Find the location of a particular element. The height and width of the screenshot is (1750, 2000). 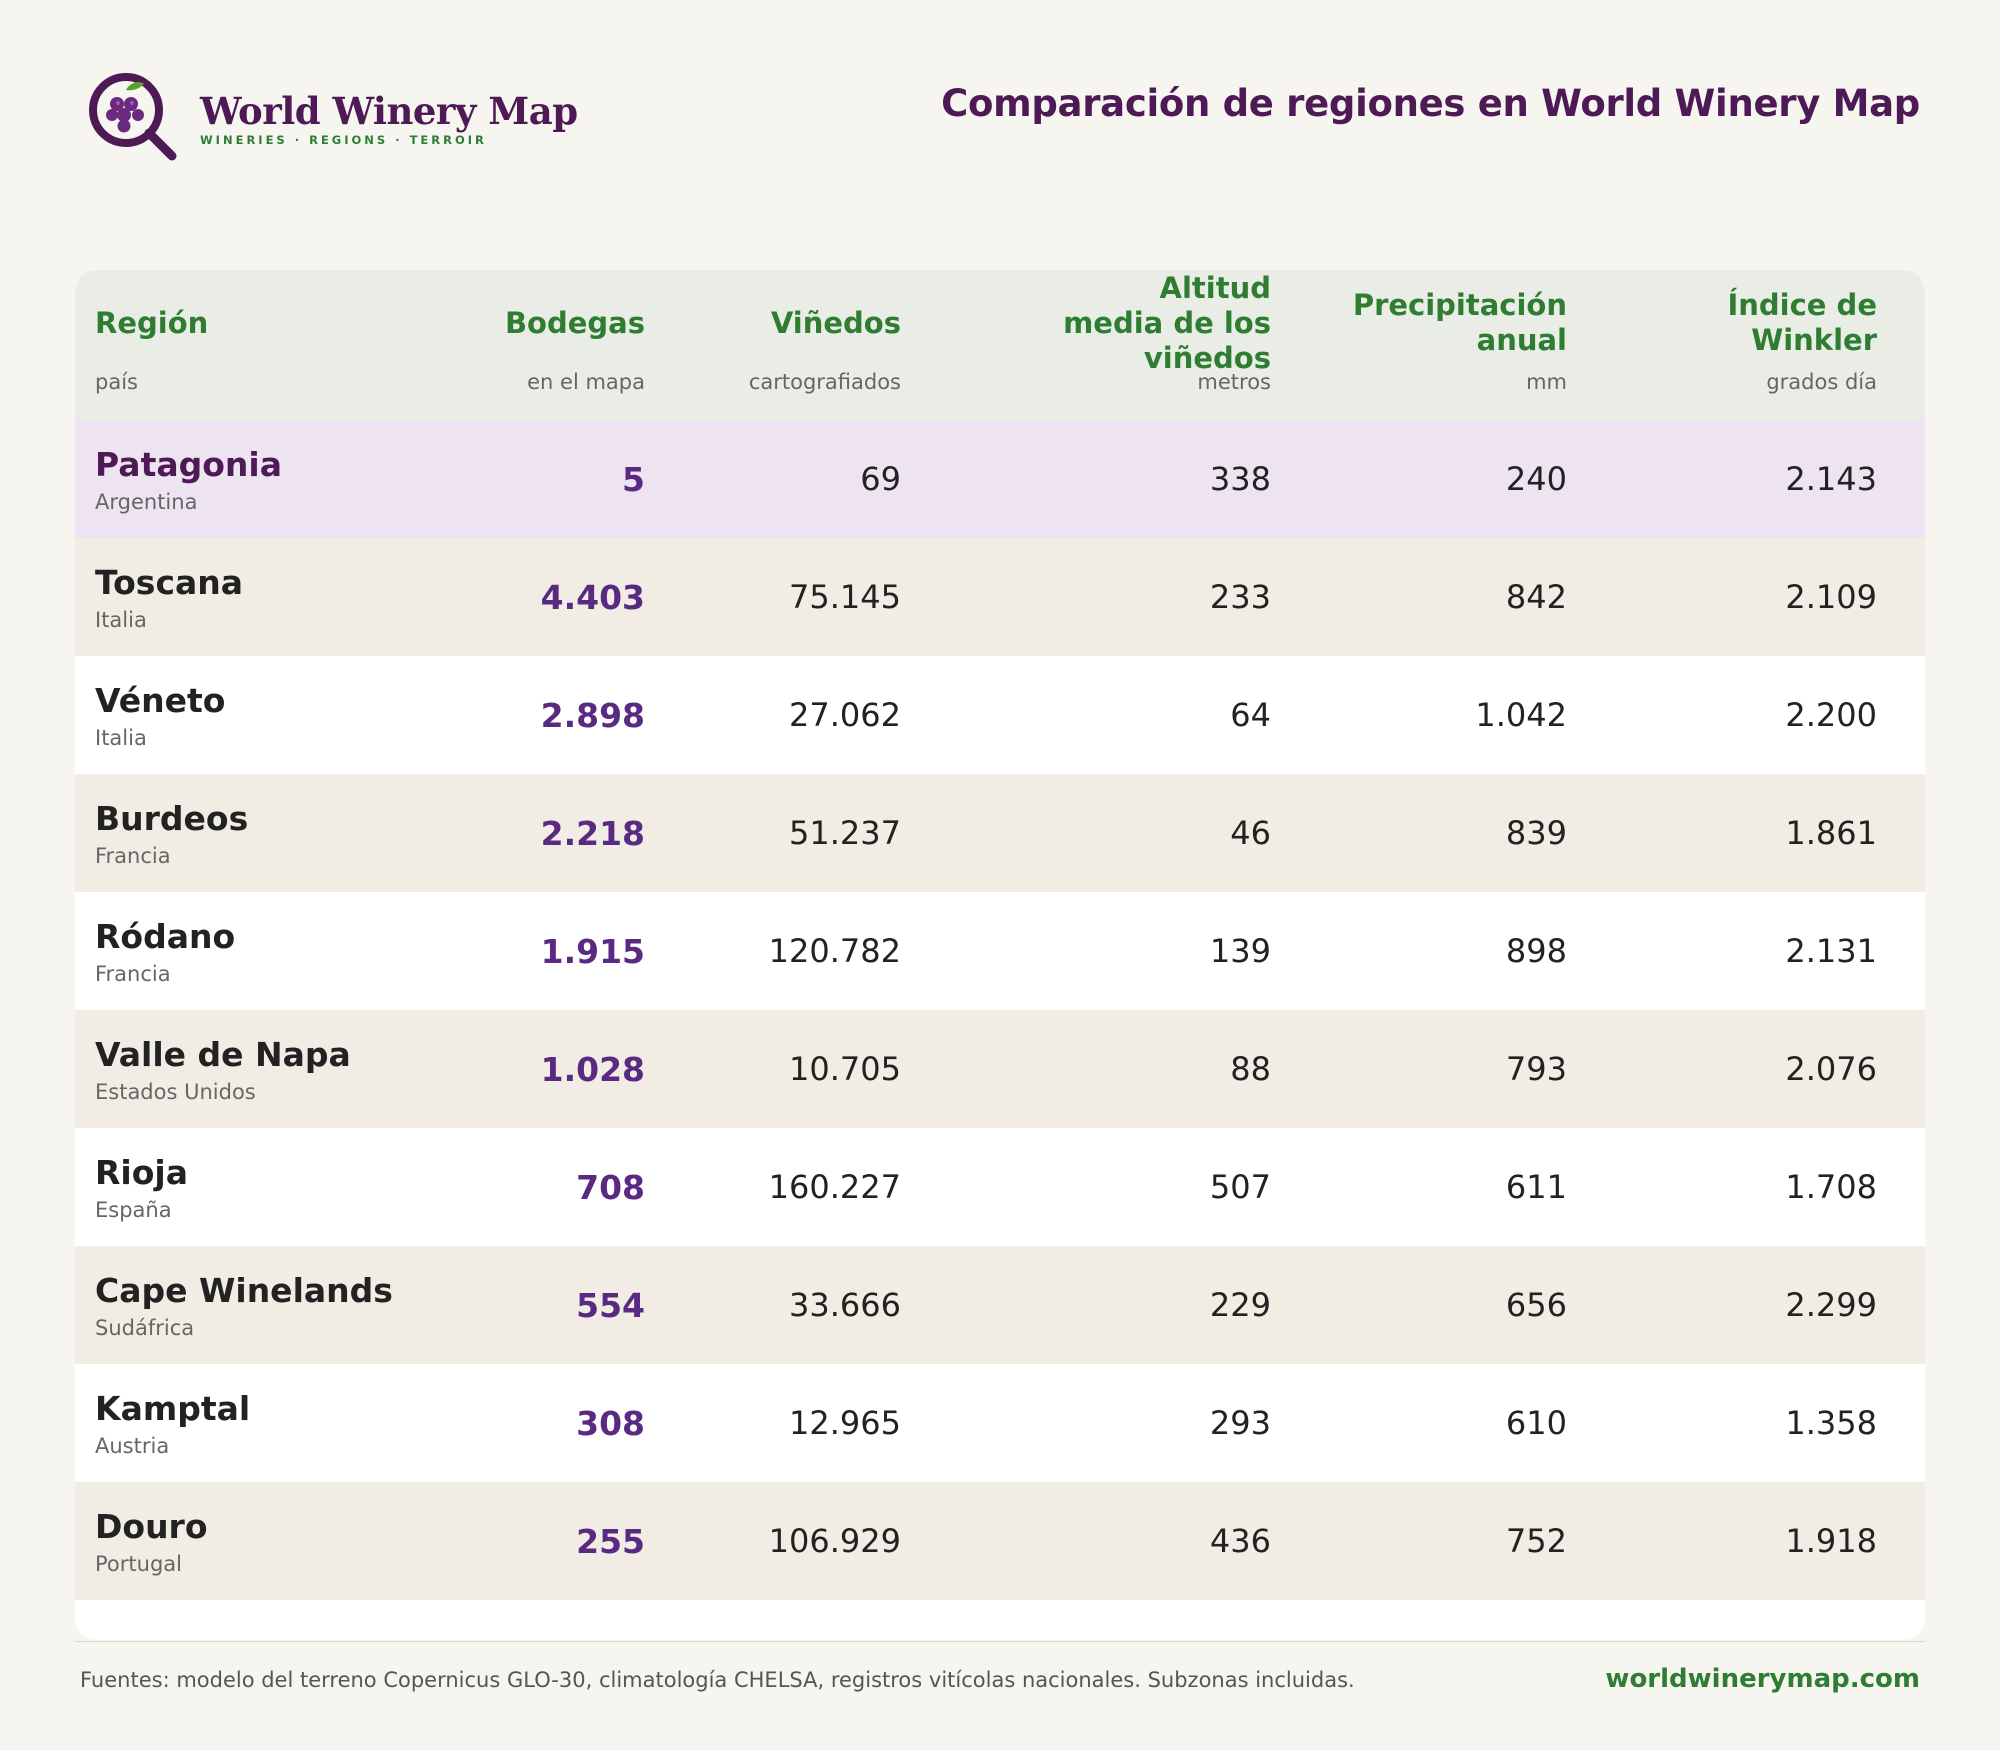

winkler-cell: 2.299 is located at coordinates (1831, 1305).